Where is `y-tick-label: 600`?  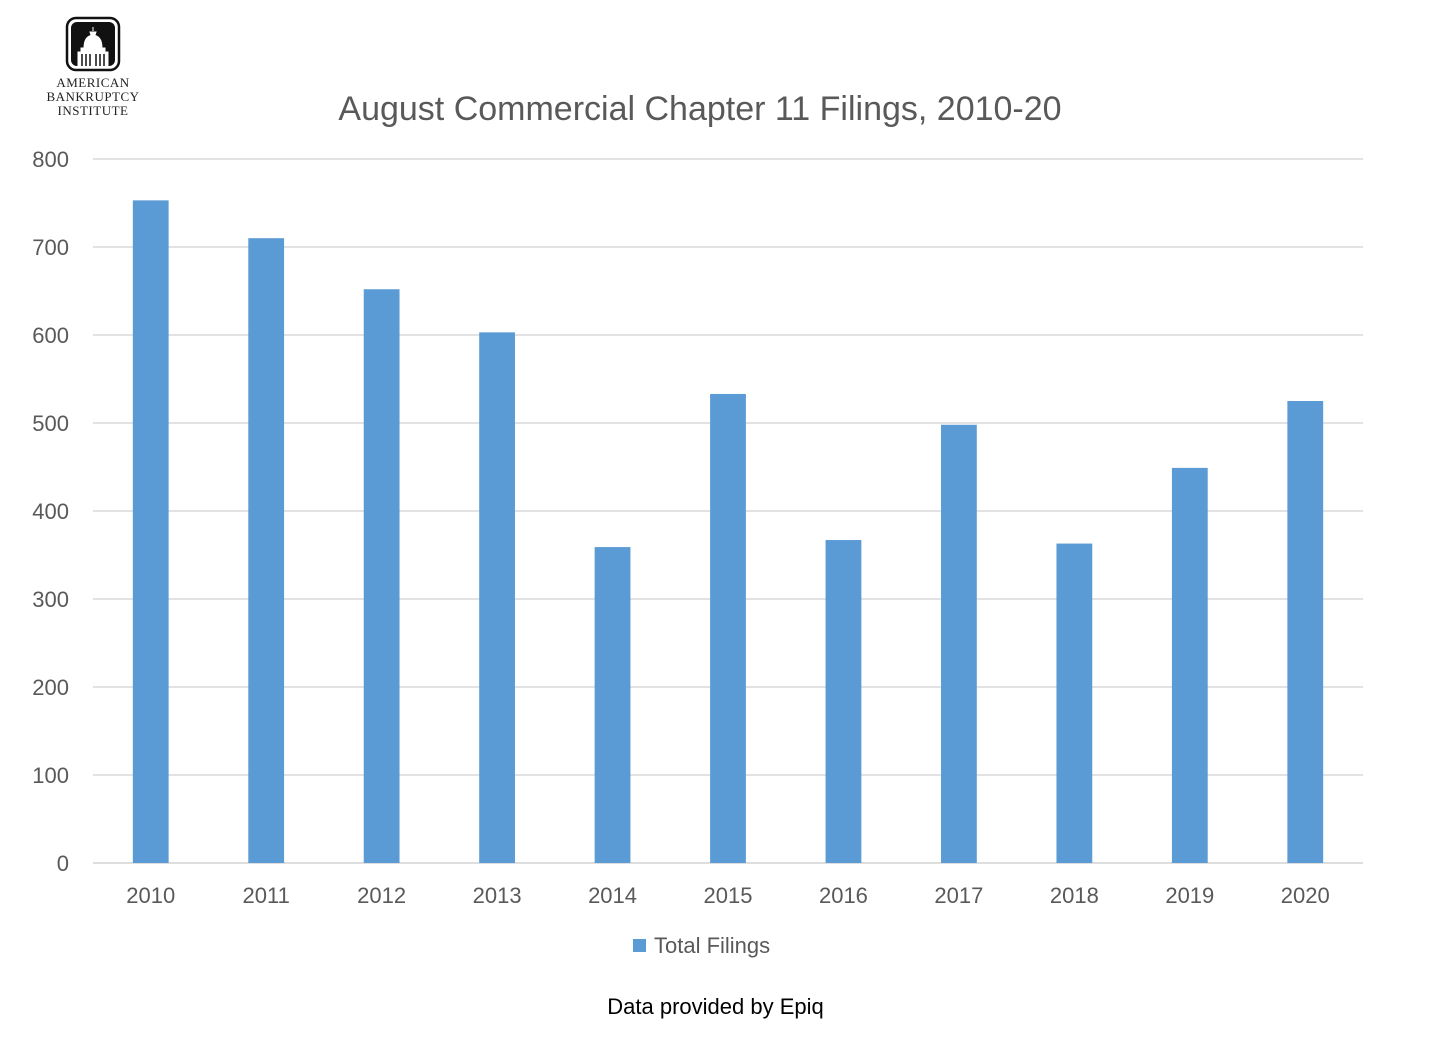
y-tick-label: 600 is located at coordinates (50, 335).